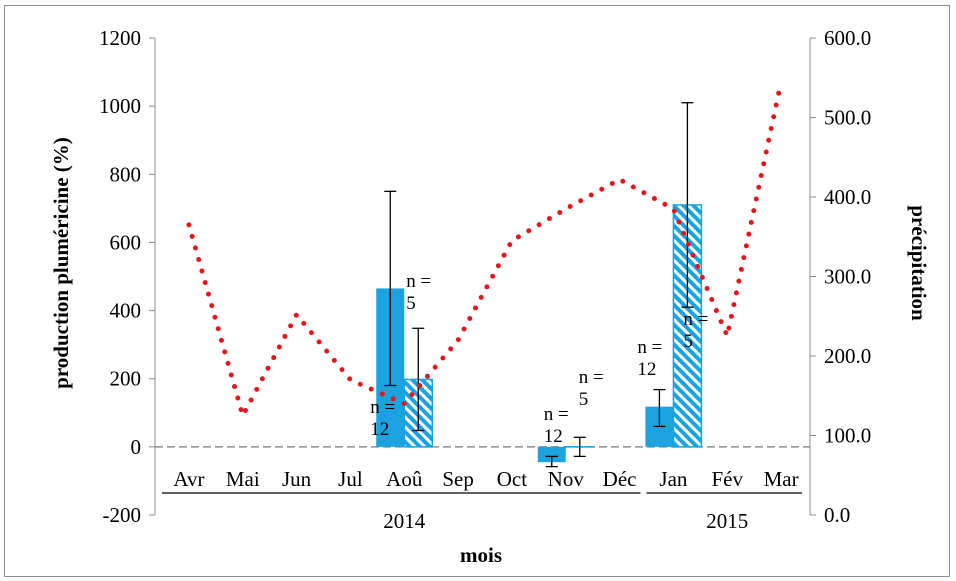 This screenshot has height=581, width=956. Describe the element at coordinates (620, 479) in the screenshot. I see `x-tick-label: Déc` at that location.